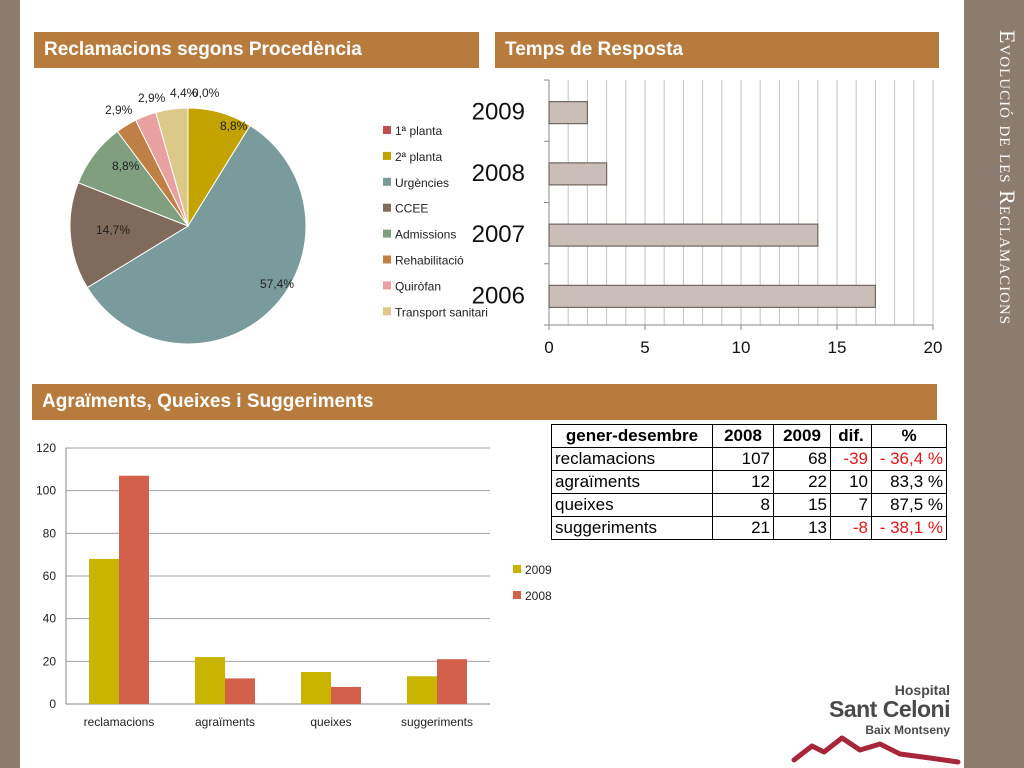  What do you see at coordinates (802, 436) in the screenshot?
I see `table-header-cell: 2009` at bounding box center [802, 436].